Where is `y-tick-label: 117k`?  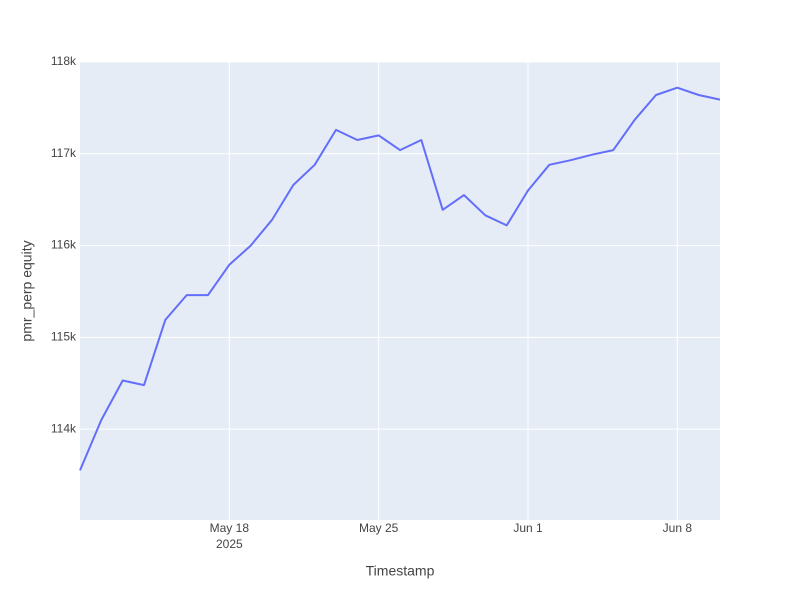
y-tick-label: 117k is located at coordinates (64, 153).